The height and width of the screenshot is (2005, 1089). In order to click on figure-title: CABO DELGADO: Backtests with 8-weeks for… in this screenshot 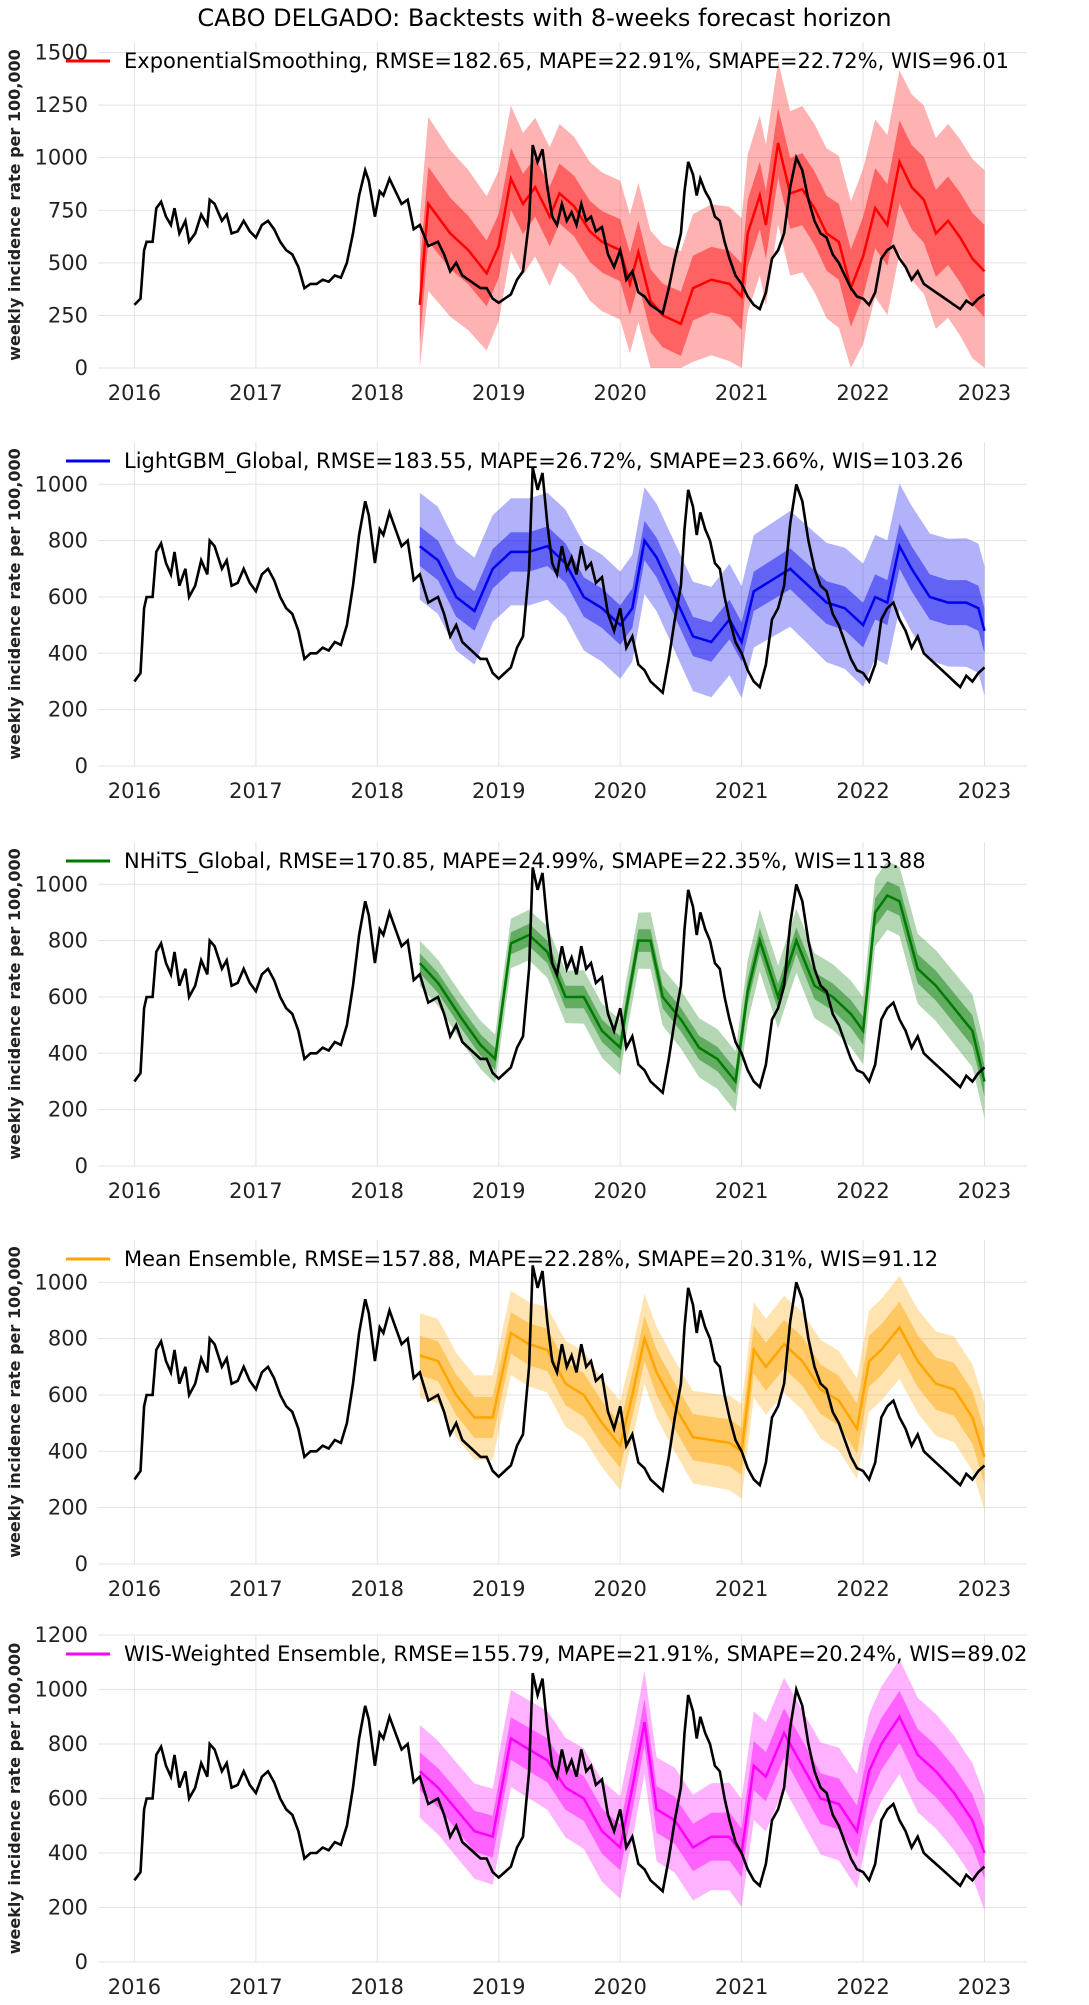, I will do `click(544, 18)`.